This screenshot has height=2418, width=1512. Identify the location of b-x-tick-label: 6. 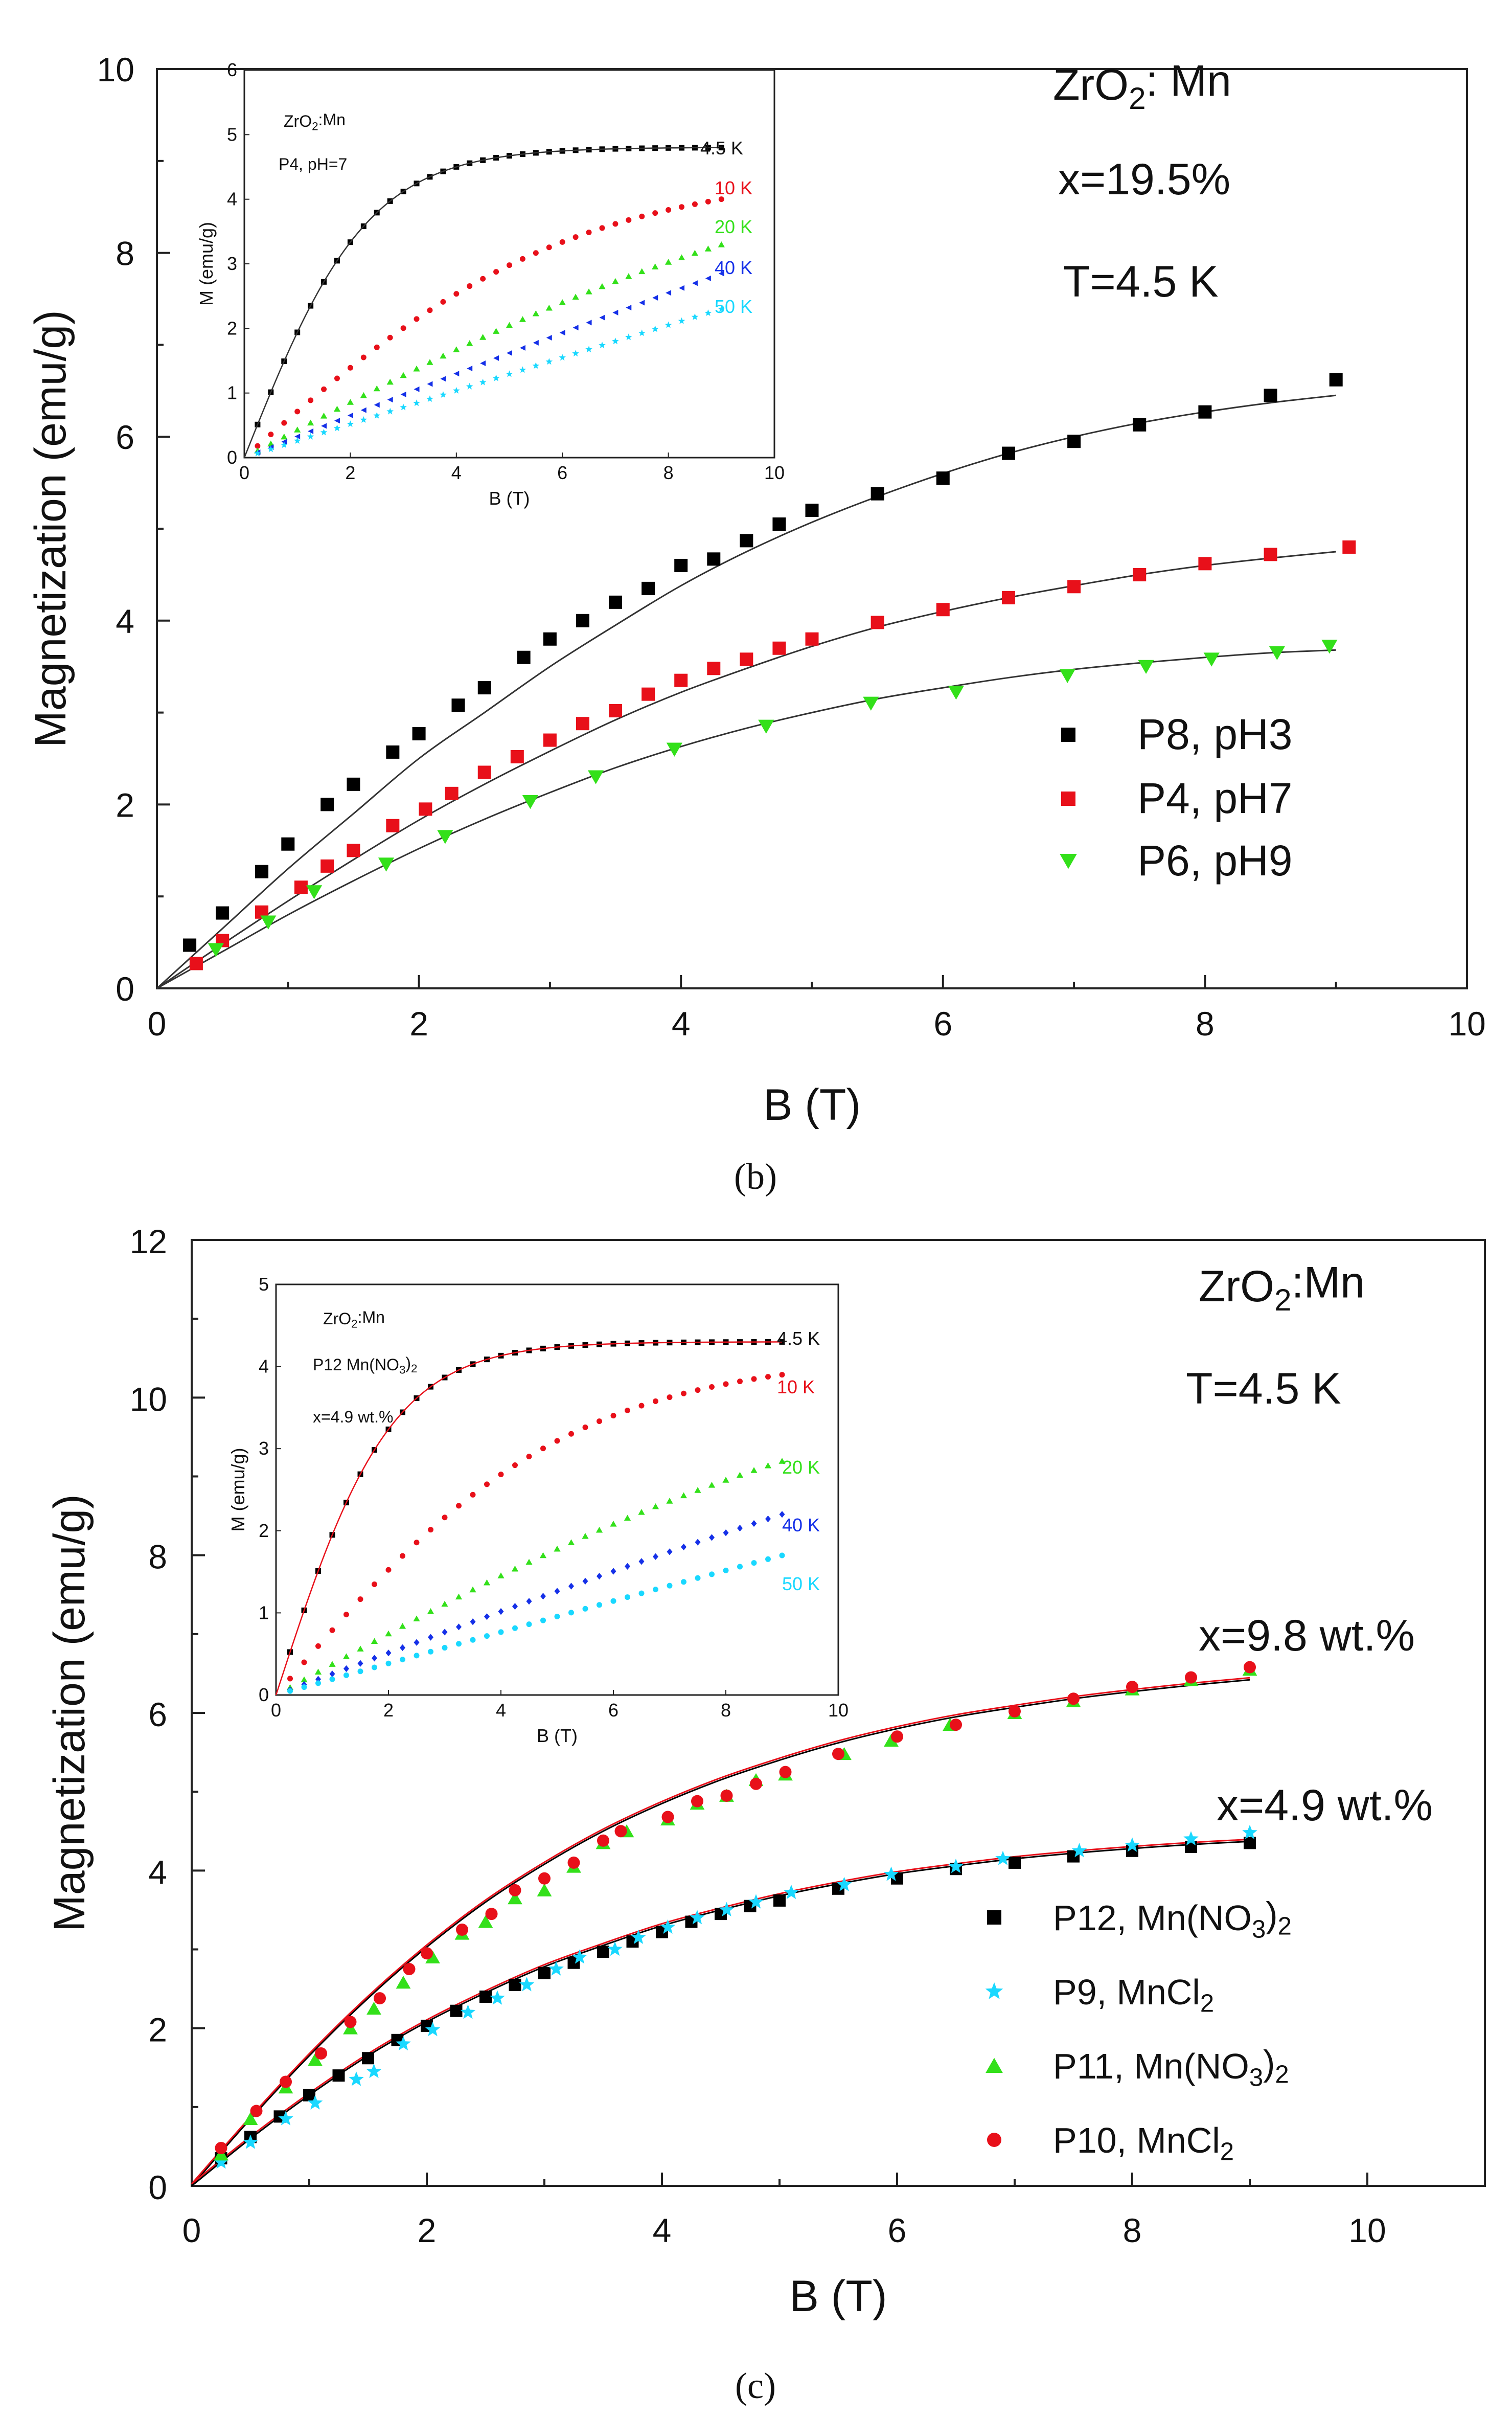
(943, 1024).